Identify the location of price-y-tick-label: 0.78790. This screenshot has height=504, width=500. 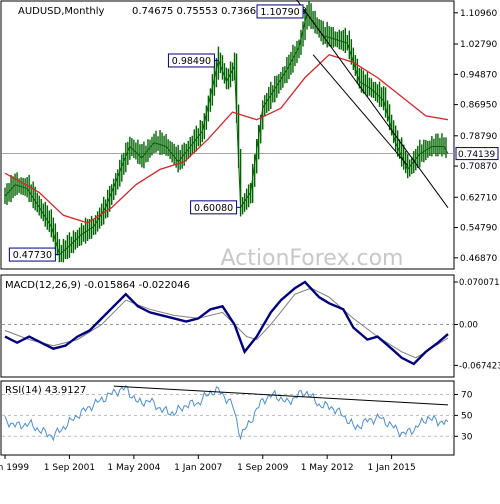
(478, 137).